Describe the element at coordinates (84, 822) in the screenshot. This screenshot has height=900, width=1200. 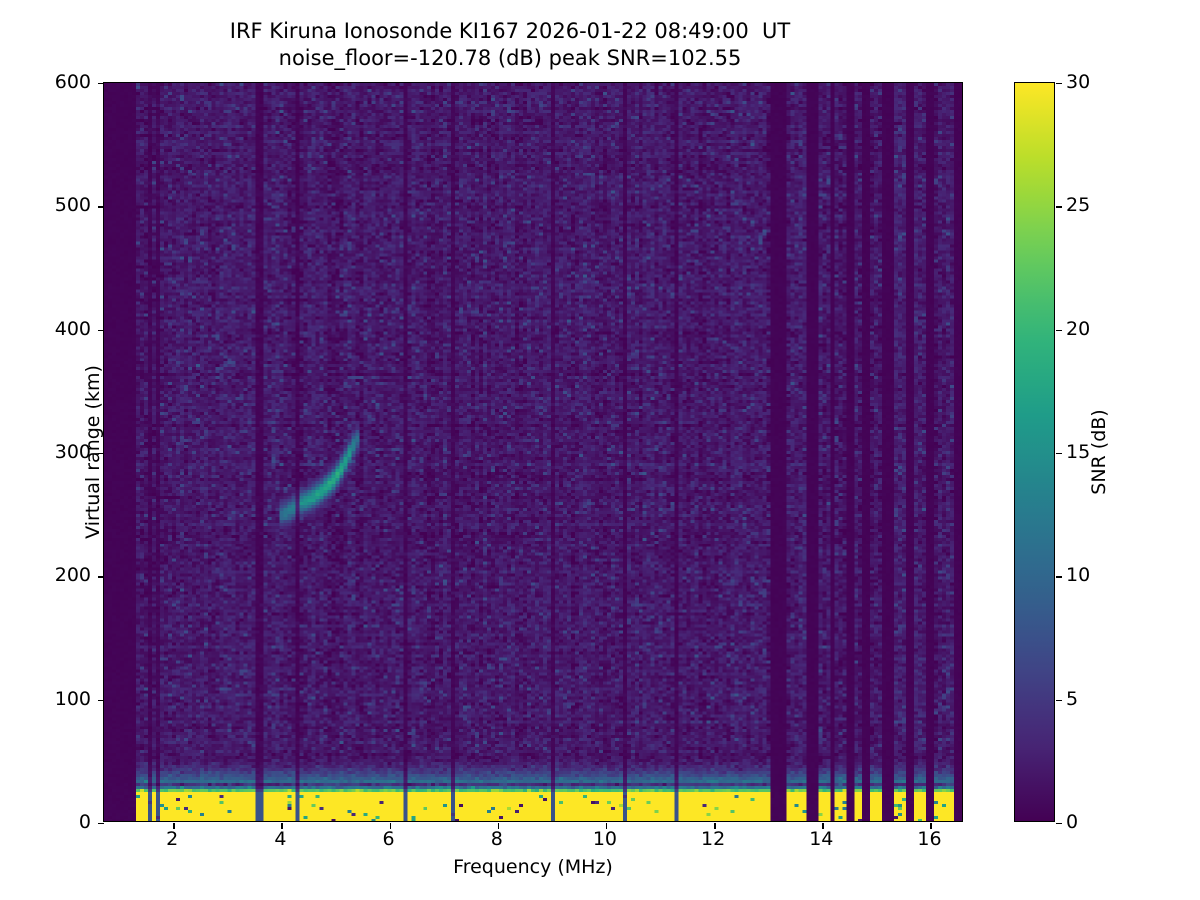
I see `y-tick-label: 0` at that location.